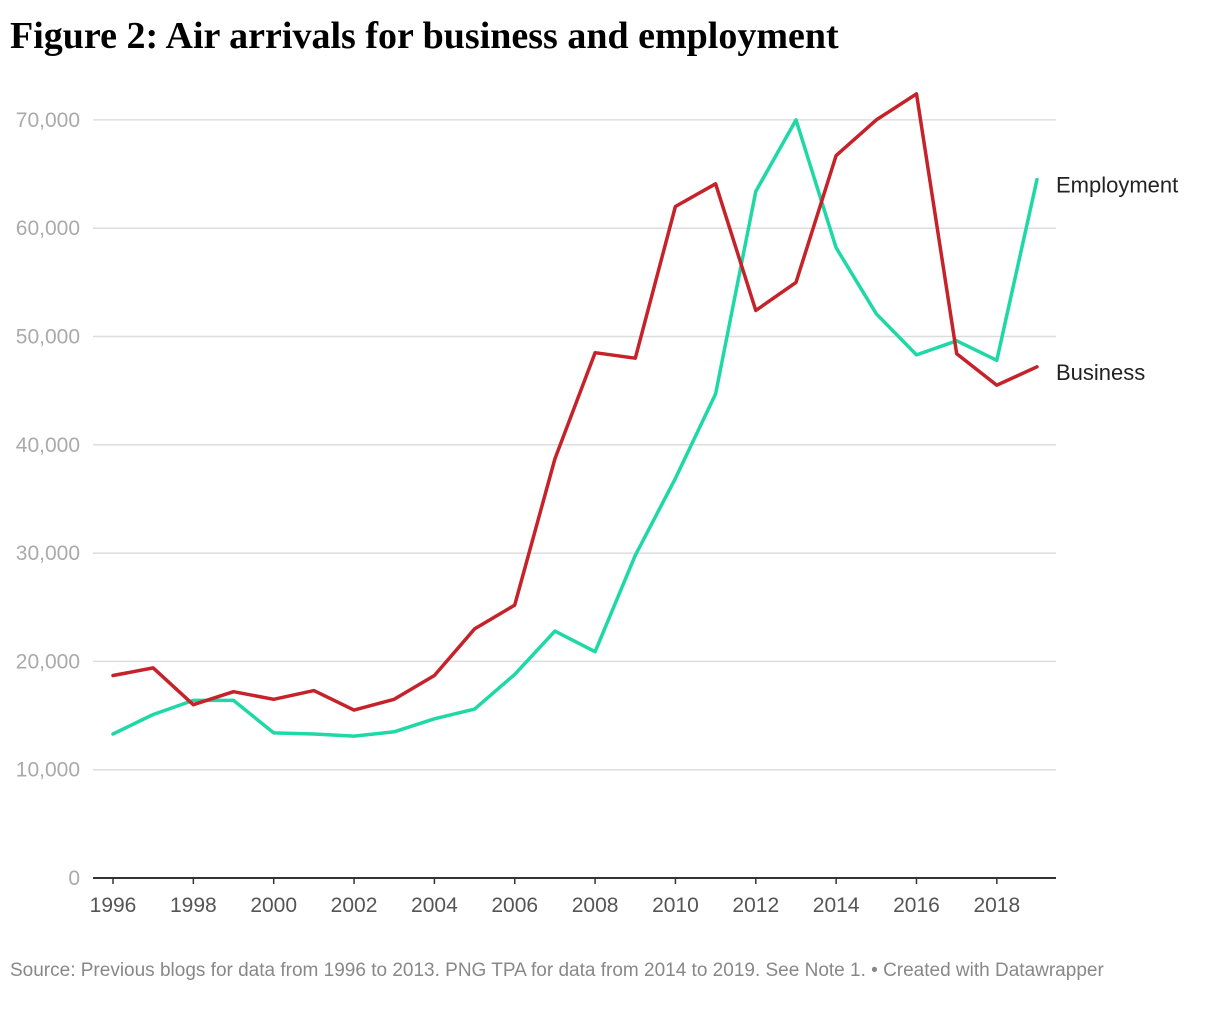  I want to click on y-tick-label: 60,000, so click(48, 228).